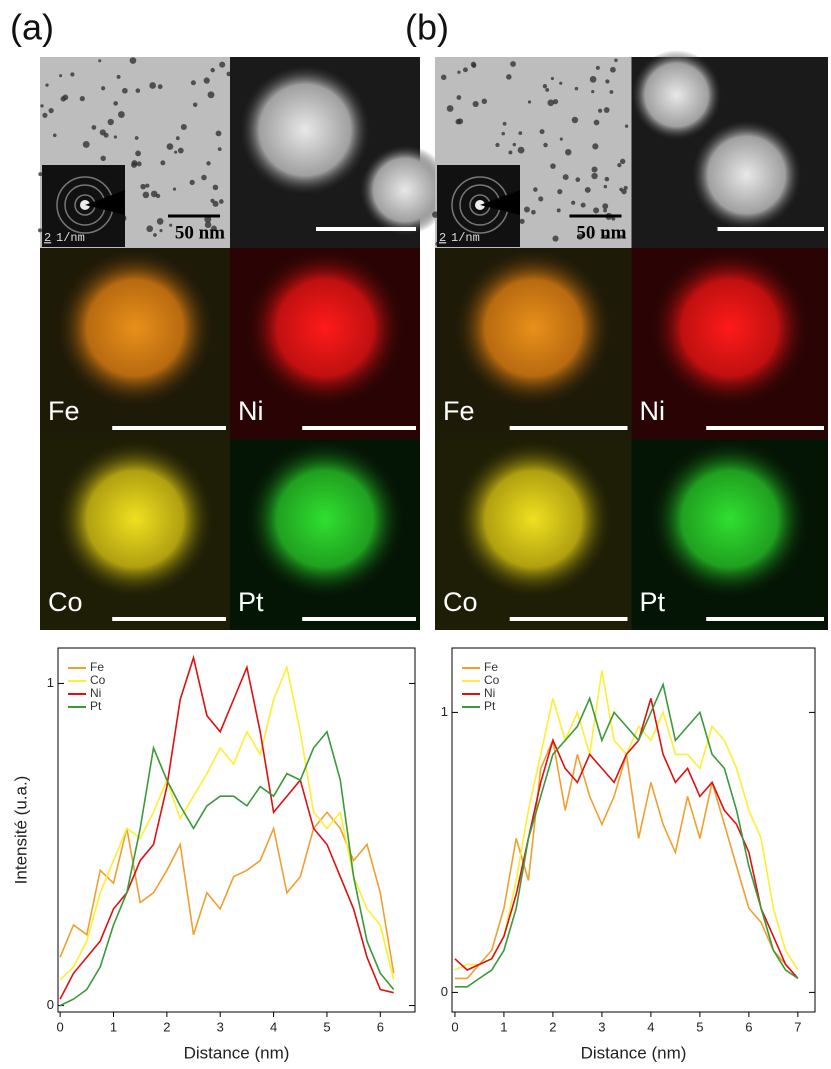 The image size is (831, 1069). Describe the element at coordinates (65, 602) in the screenshot. I see `element-label: Co` at that location.